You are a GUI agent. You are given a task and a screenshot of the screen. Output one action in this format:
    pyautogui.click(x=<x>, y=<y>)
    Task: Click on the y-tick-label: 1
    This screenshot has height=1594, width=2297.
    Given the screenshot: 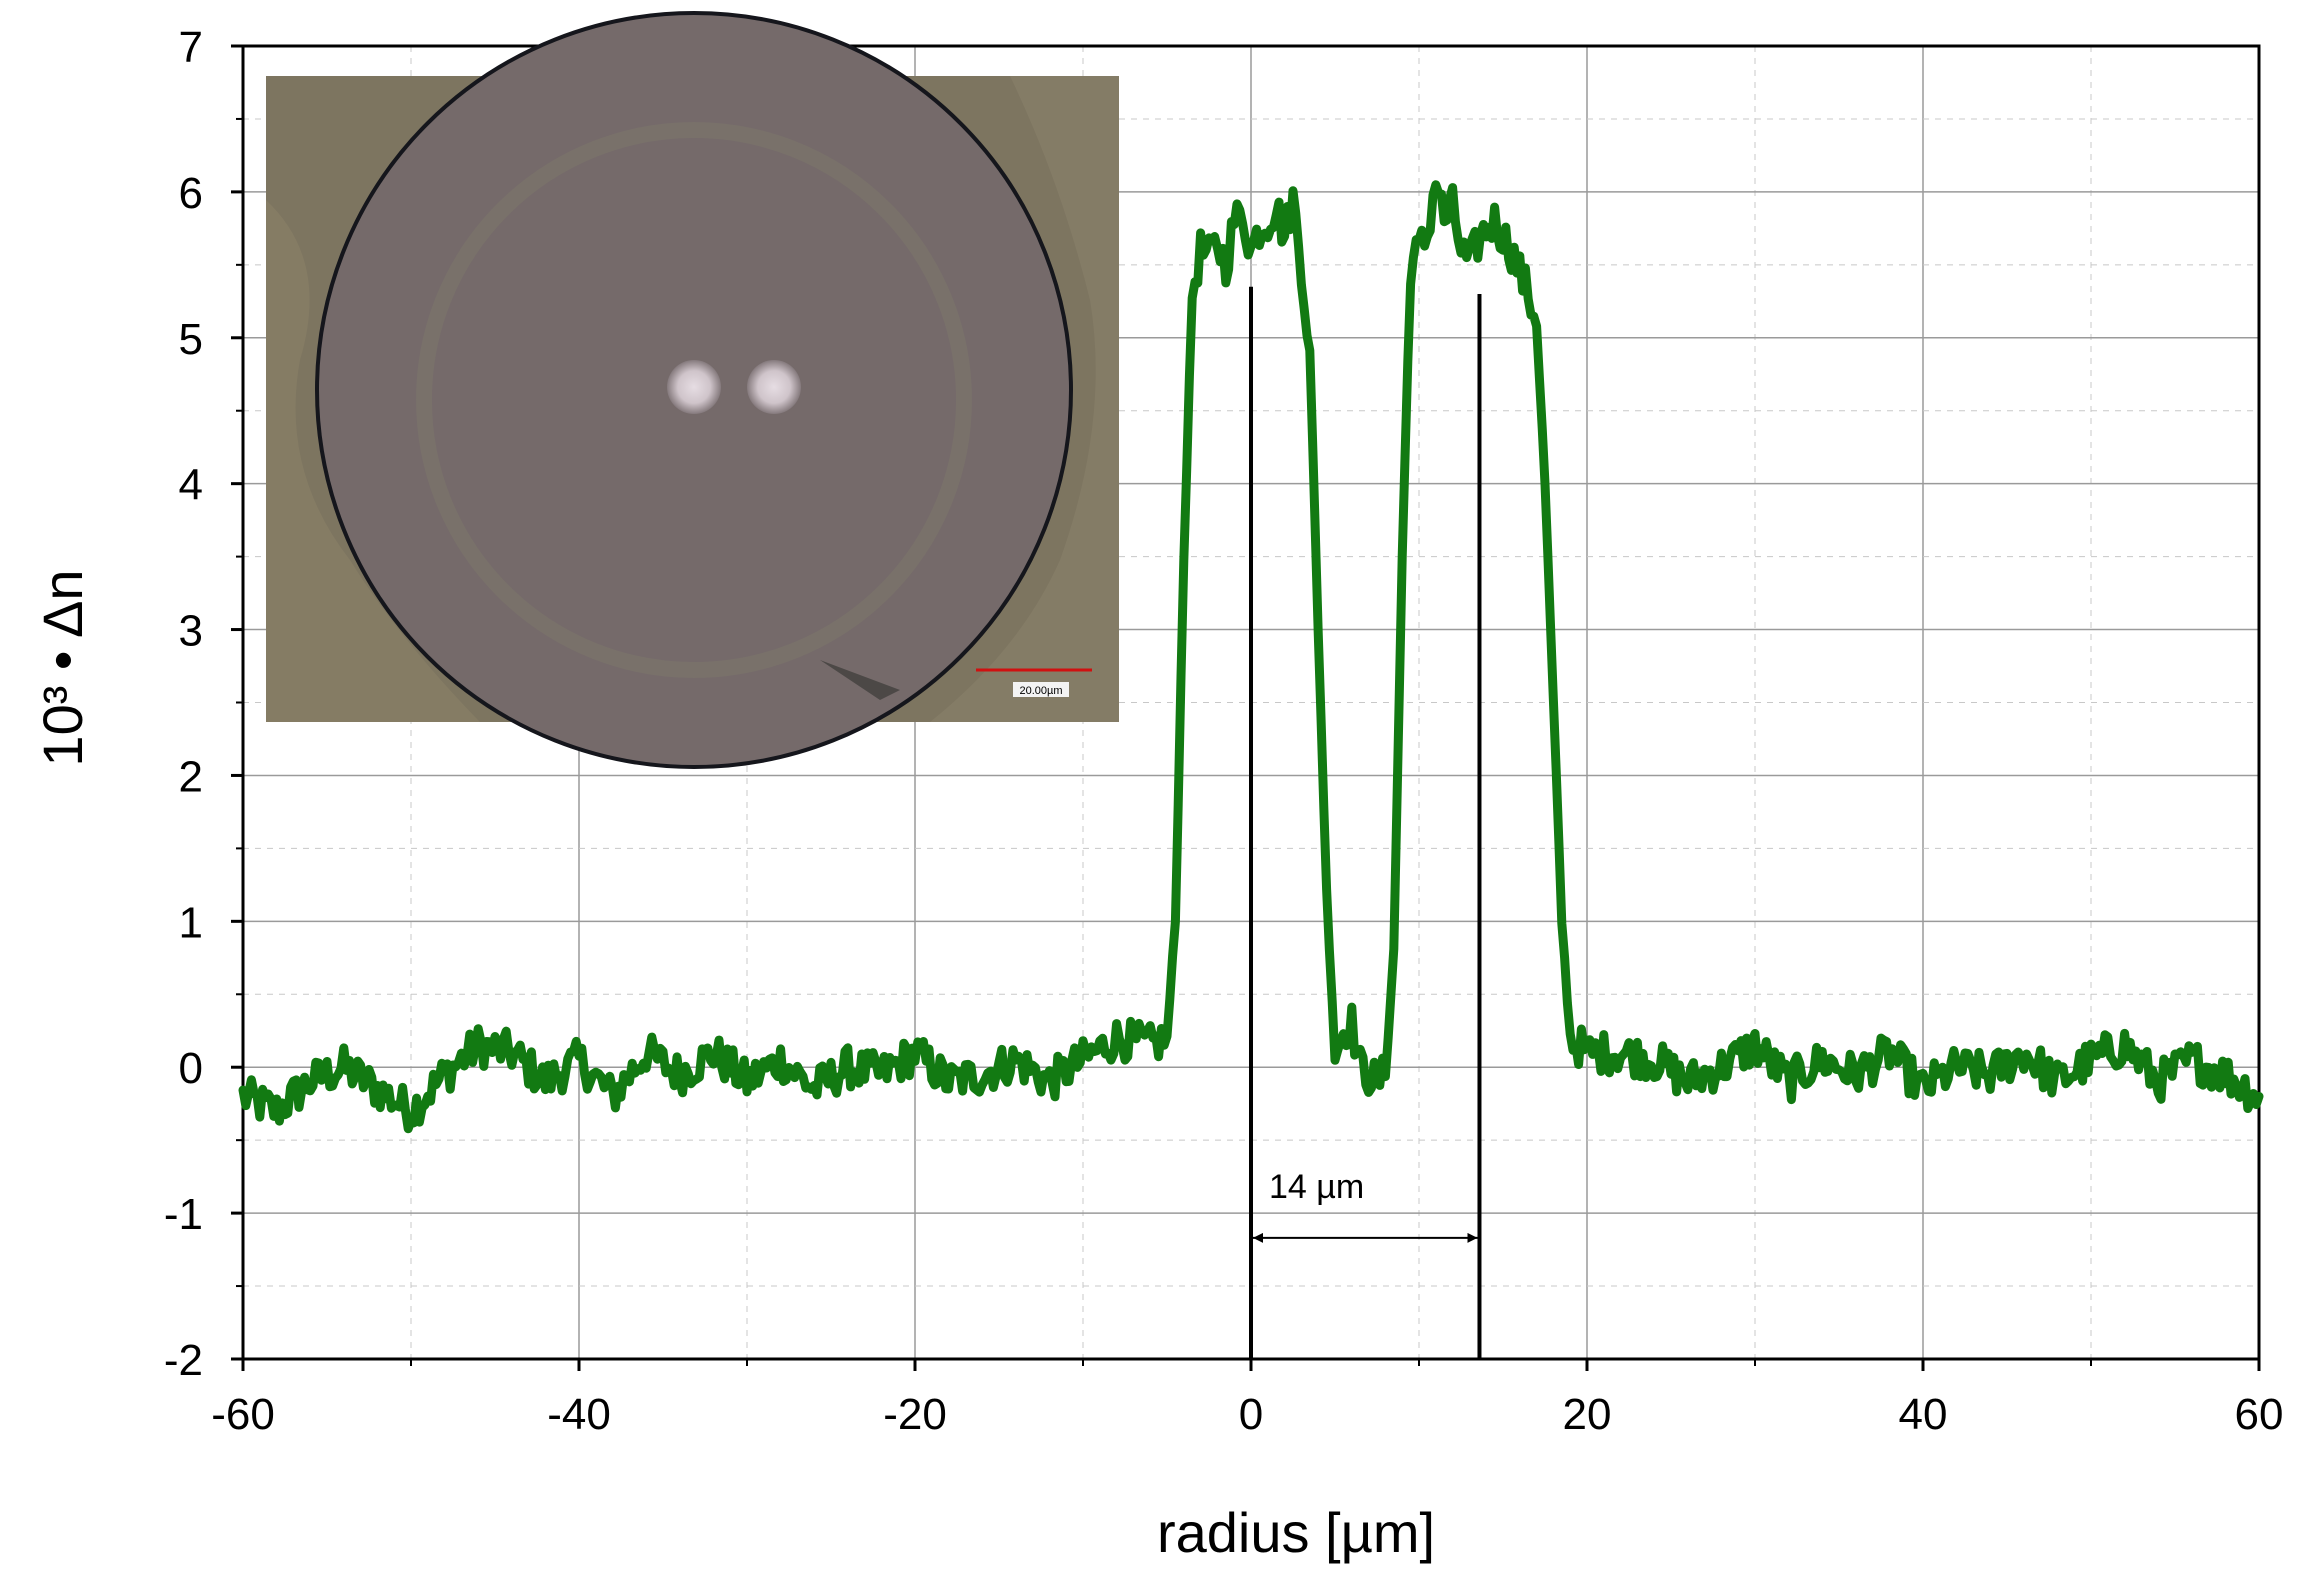 What is the action you would take?
    pyautogui.click(x=191, y=922)
    